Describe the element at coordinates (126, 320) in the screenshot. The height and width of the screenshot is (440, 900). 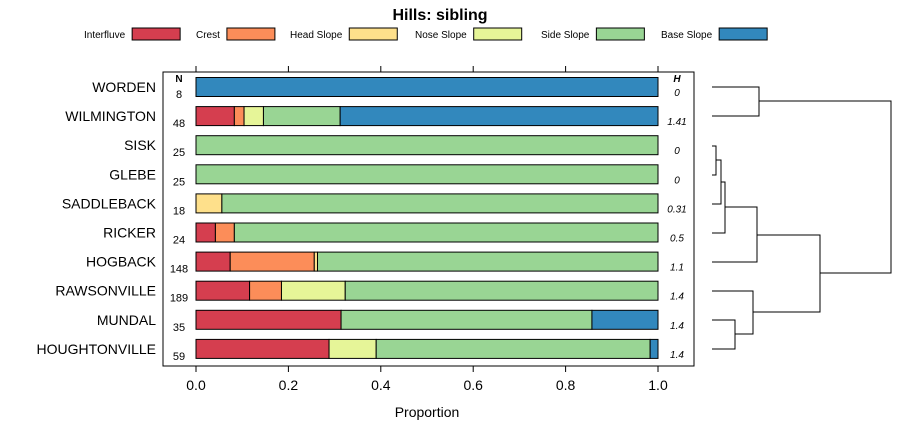
I see `row-label: MUNDAL` at that location.